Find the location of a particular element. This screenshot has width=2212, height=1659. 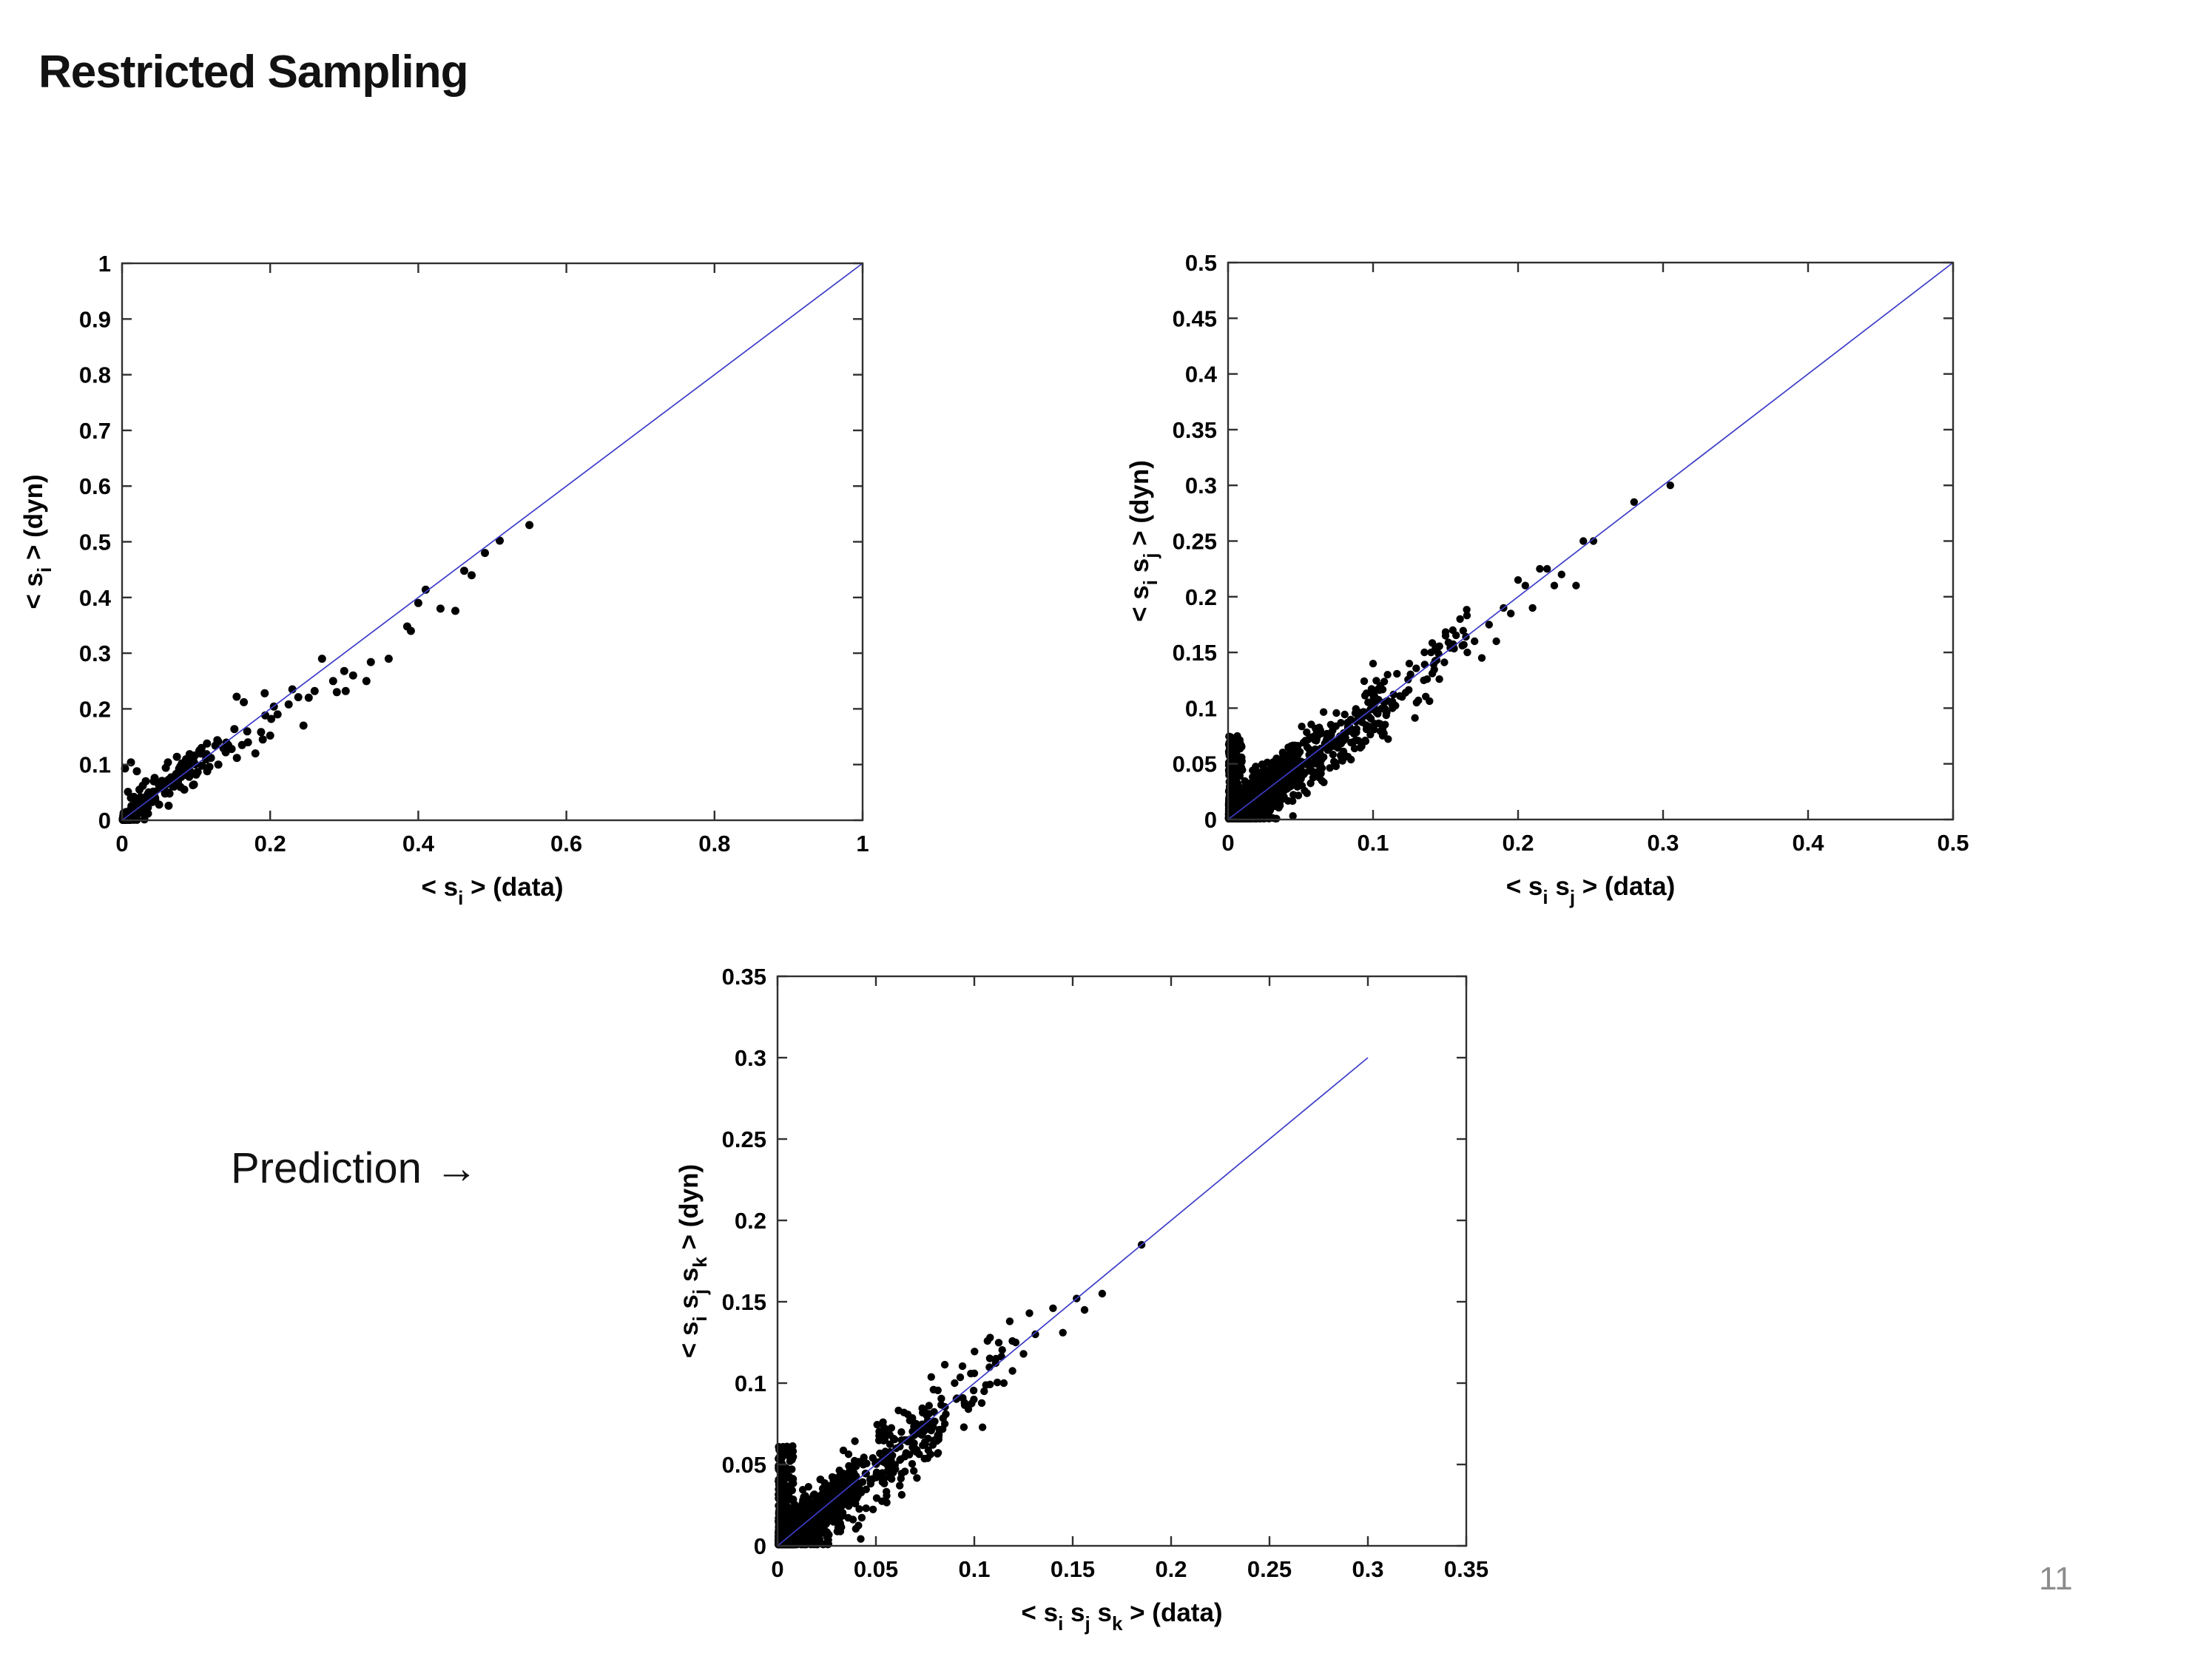

third-moment-identity-line is located at coordinates (1073, 1302).